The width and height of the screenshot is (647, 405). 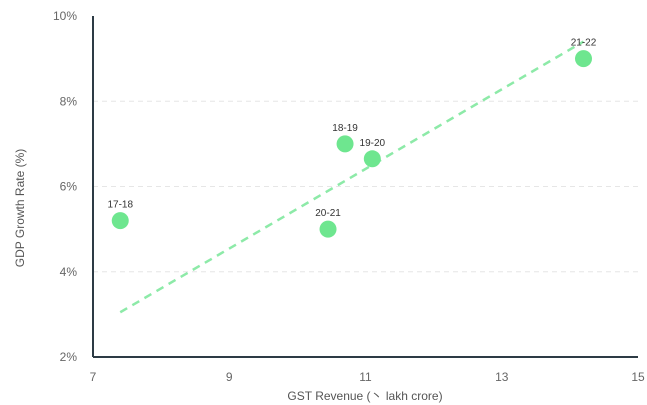 I want to click on x-tick-label: 11, so click(x=365, y=377).